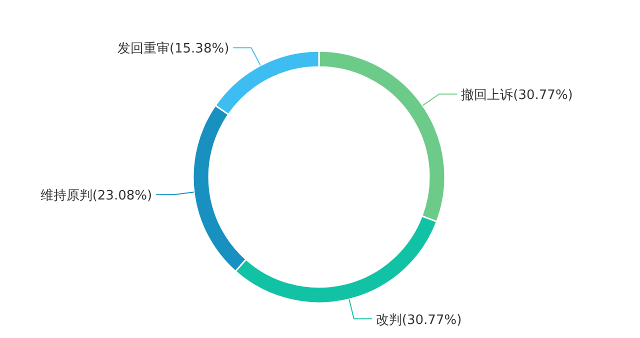 This screenshot has height=338, width=640. What do you see at coordinates (517, 96) in the screenshot?
I see `slice-label: 撤回上诉(30.77%)` at bounding box center [517, 96].